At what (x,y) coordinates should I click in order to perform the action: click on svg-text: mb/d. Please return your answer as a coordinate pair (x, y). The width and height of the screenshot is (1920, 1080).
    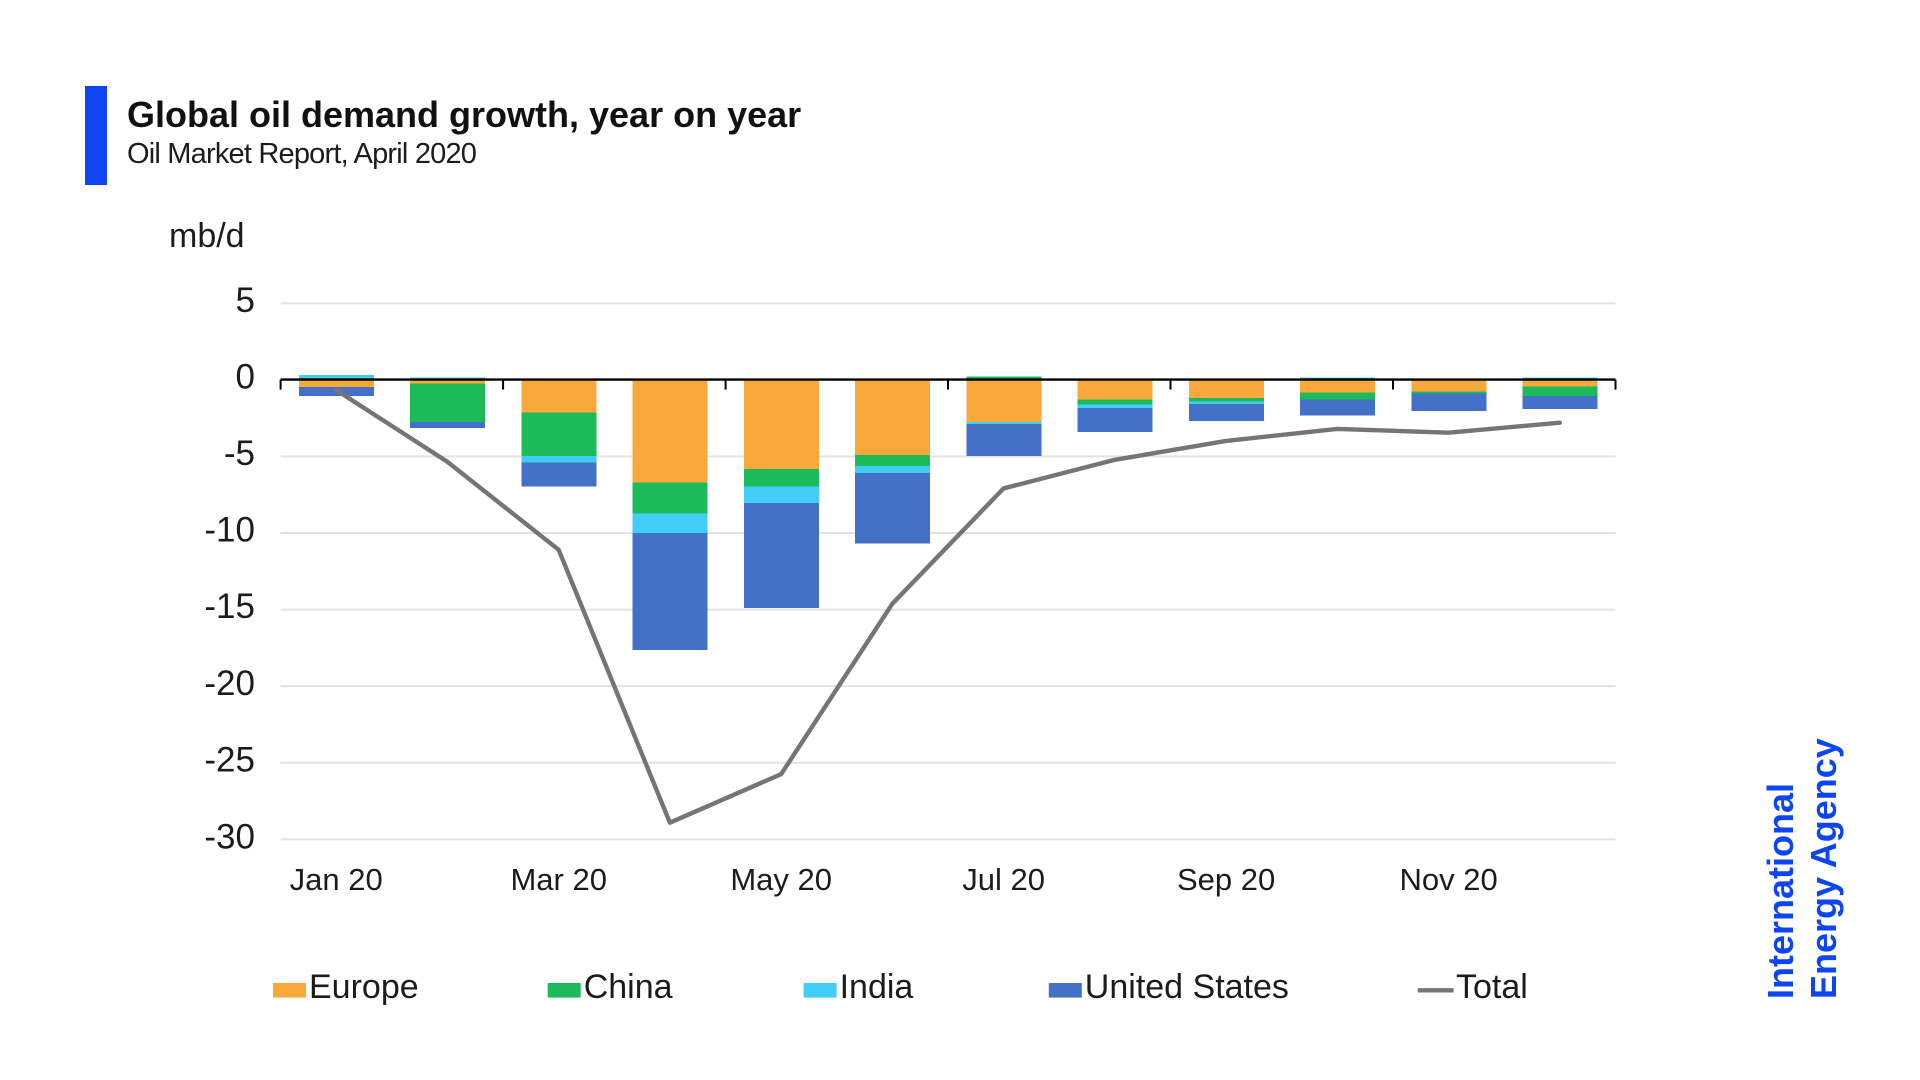
    Looking at the image, I should click on (207, 236).